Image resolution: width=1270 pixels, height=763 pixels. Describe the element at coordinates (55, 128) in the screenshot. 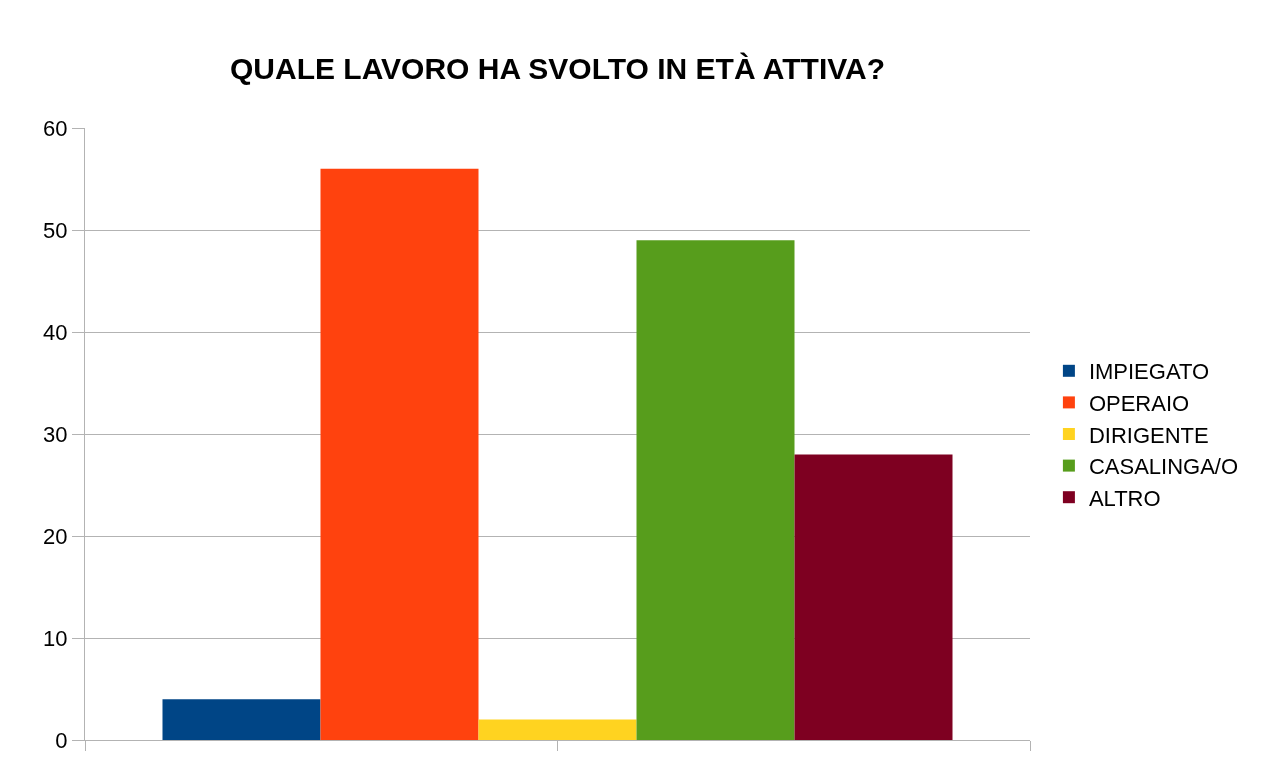

I see `y-tick-label: 60` at that location.